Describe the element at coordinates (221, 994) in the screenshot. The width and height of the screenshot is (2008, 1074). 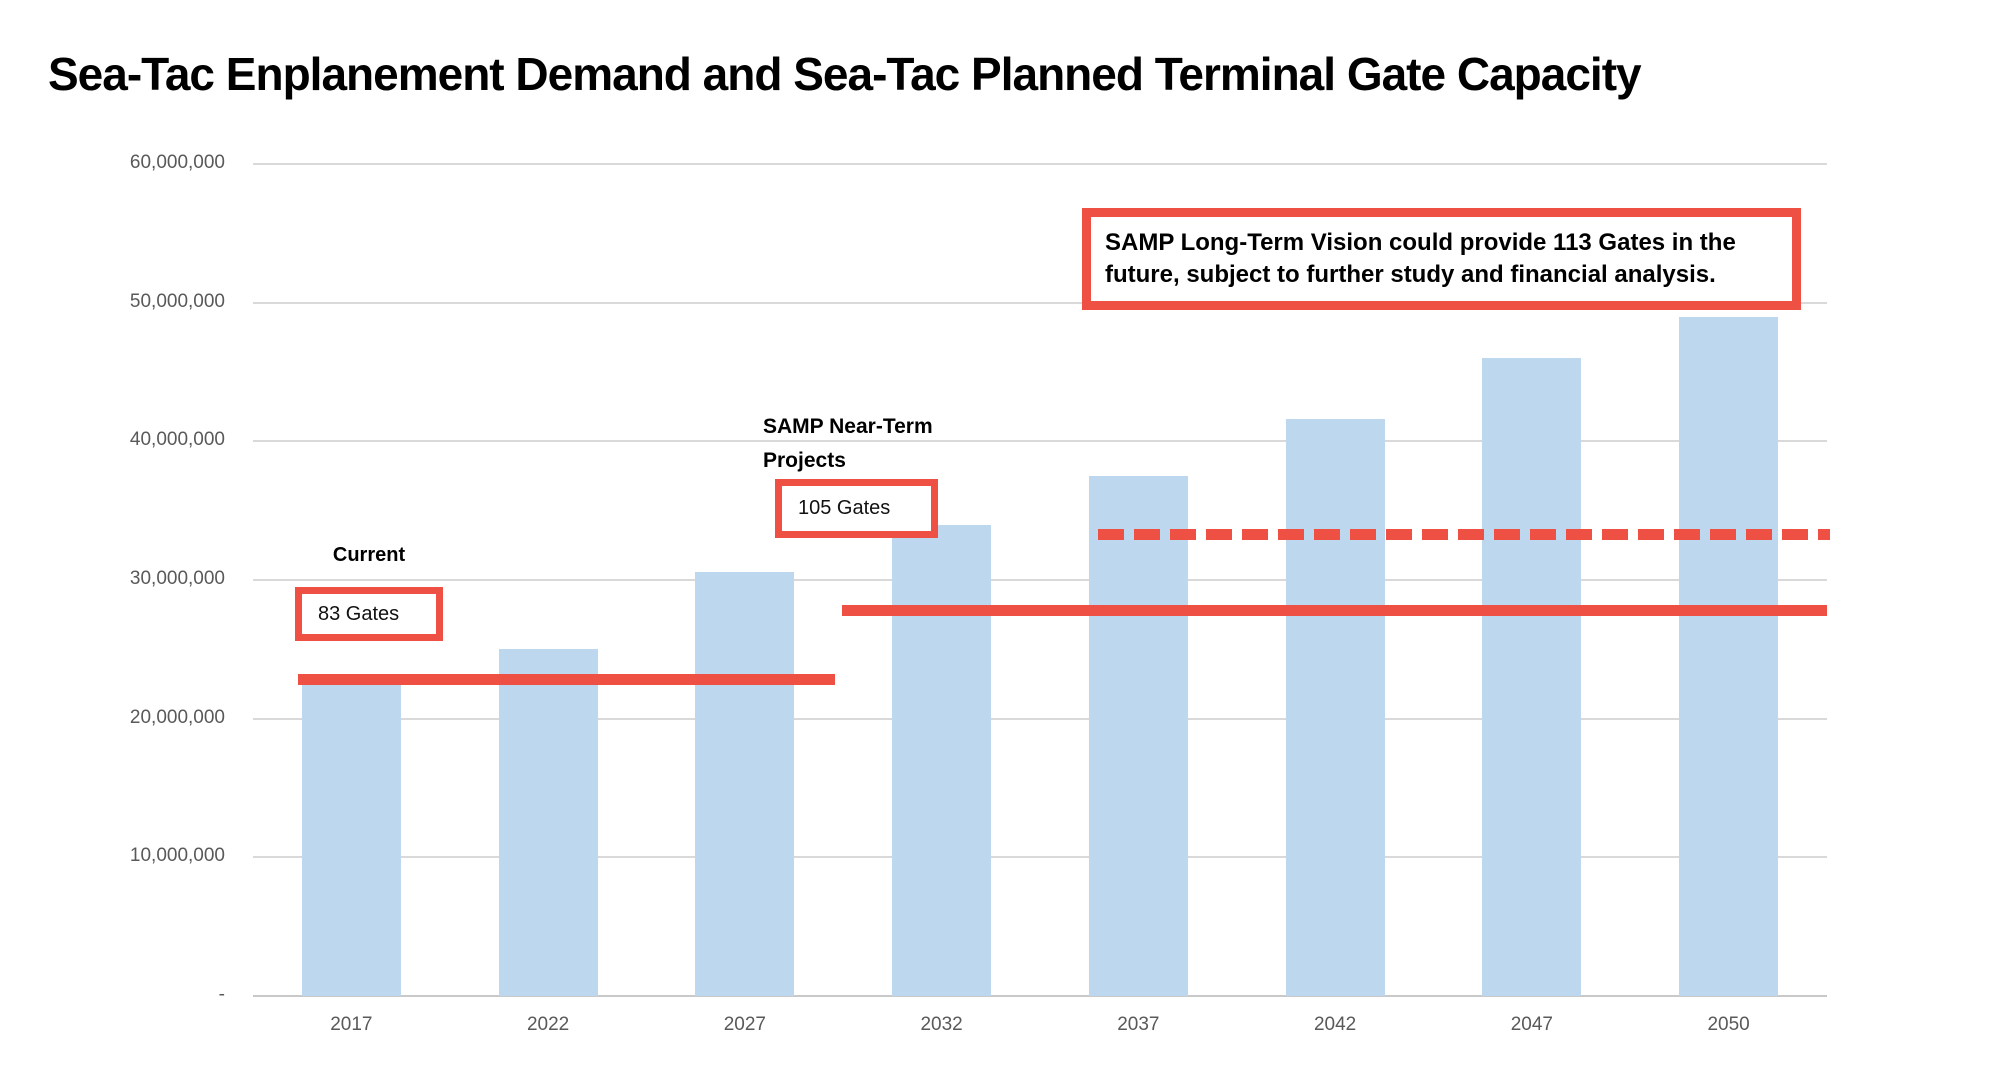
I see `y-axis-tick-label: -` at that location.